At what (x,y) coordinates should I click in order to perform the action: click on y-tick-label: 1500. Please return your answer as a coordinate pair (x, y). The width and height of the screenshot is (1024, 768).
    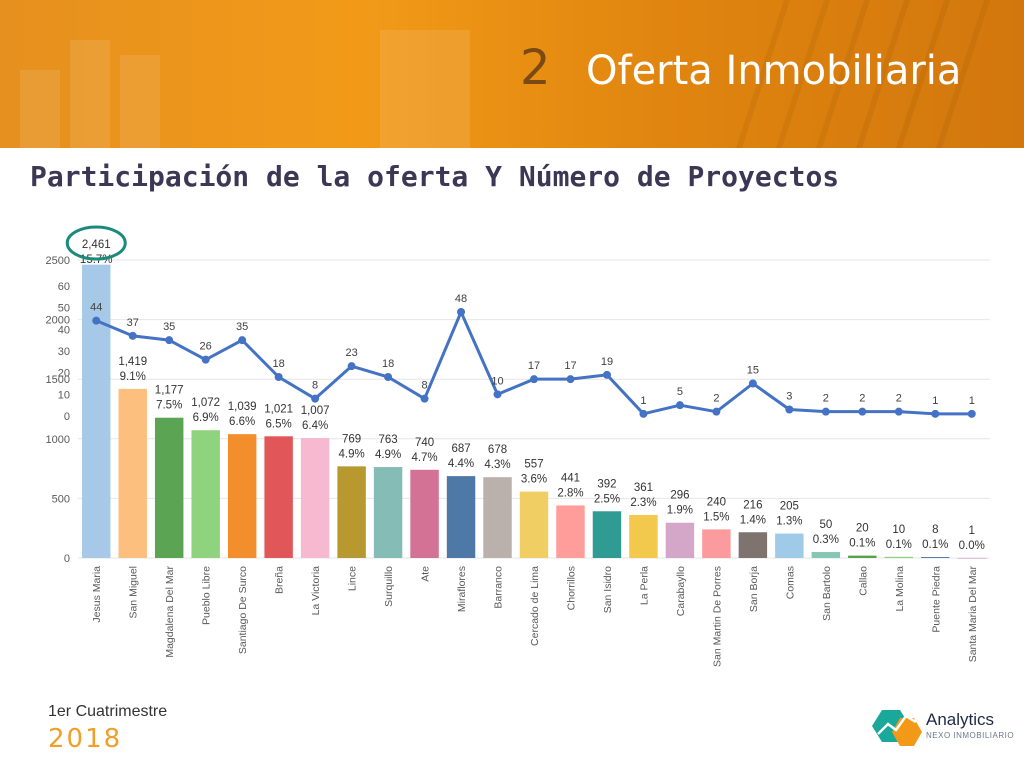
    Looking at the image, I should click on (58, 380).